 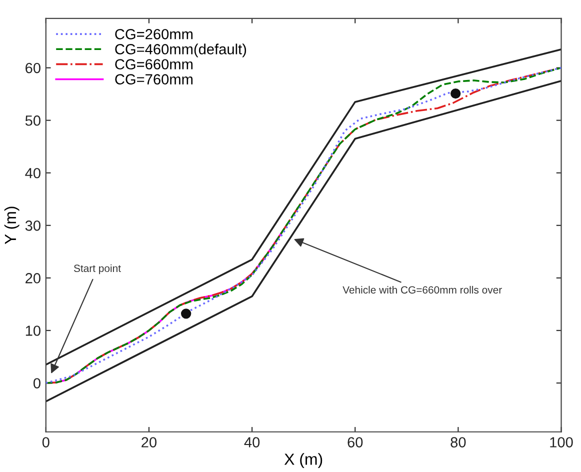 What do you see at coordinates (33, 68) in the screenshot?
I see `y-tick-label: 60` at bounding box center [33, 68].